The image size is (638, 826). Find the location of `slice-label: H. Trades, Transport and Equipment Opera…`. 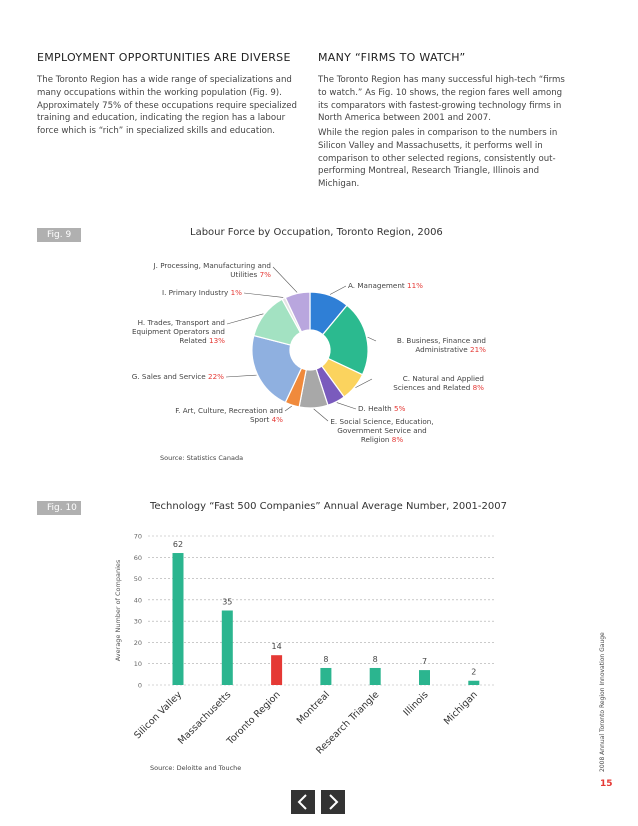

slice-label: H. Trades, Transport and Equipment Opera… is located at coordinates (171, 331).